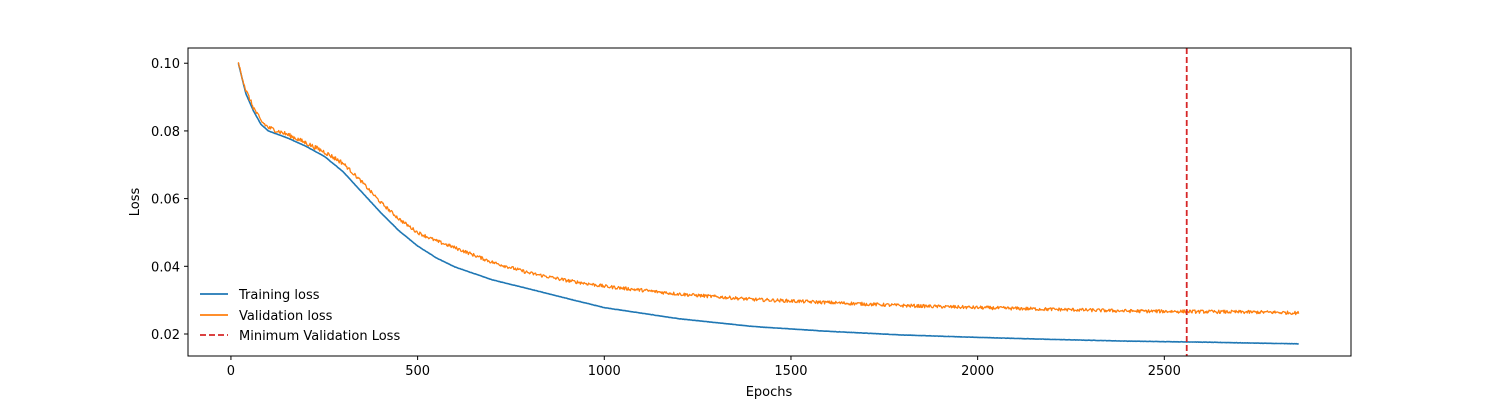 Image resolution: width=1500 pixels, height=400 pixels. What do you see at coordinates (231, 371) in the screenshot?
I see `x-tick-label: 0` at bounding box center [231, 371].